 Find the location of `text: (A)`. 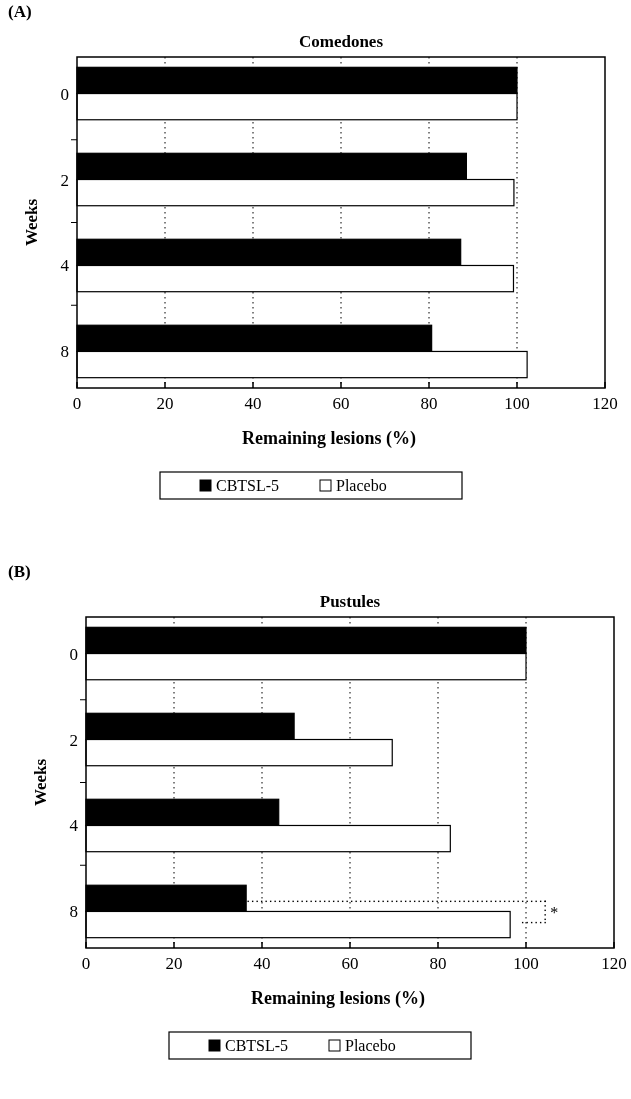

text: (A) is located at coordinates (20, 11).